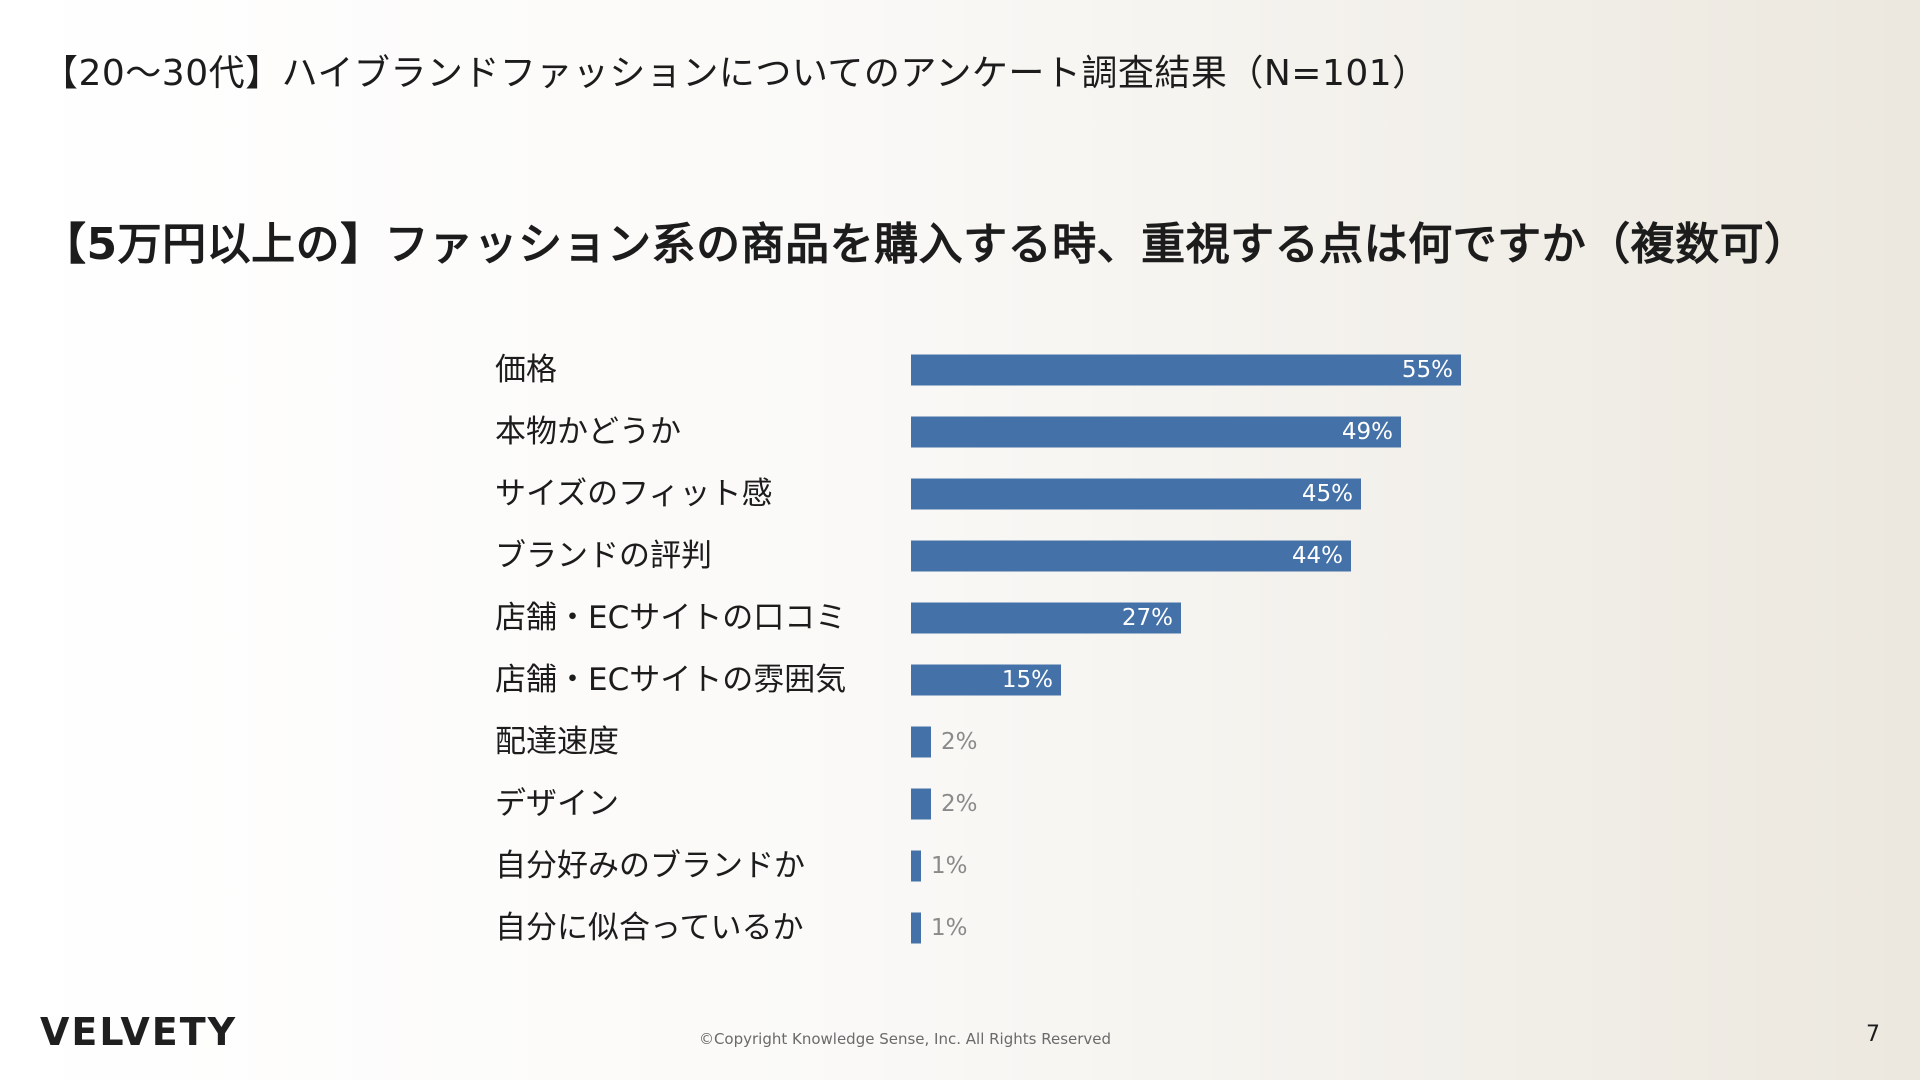  I want to click on category-label: 店舗・ECサイトの口コミ, so click(670, 618).